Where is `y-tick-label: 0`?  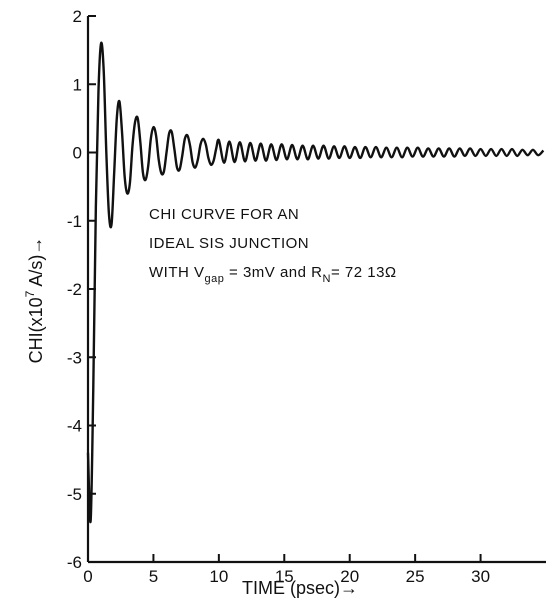
y-tick-label: 0 is located at coordinates (77, 153).